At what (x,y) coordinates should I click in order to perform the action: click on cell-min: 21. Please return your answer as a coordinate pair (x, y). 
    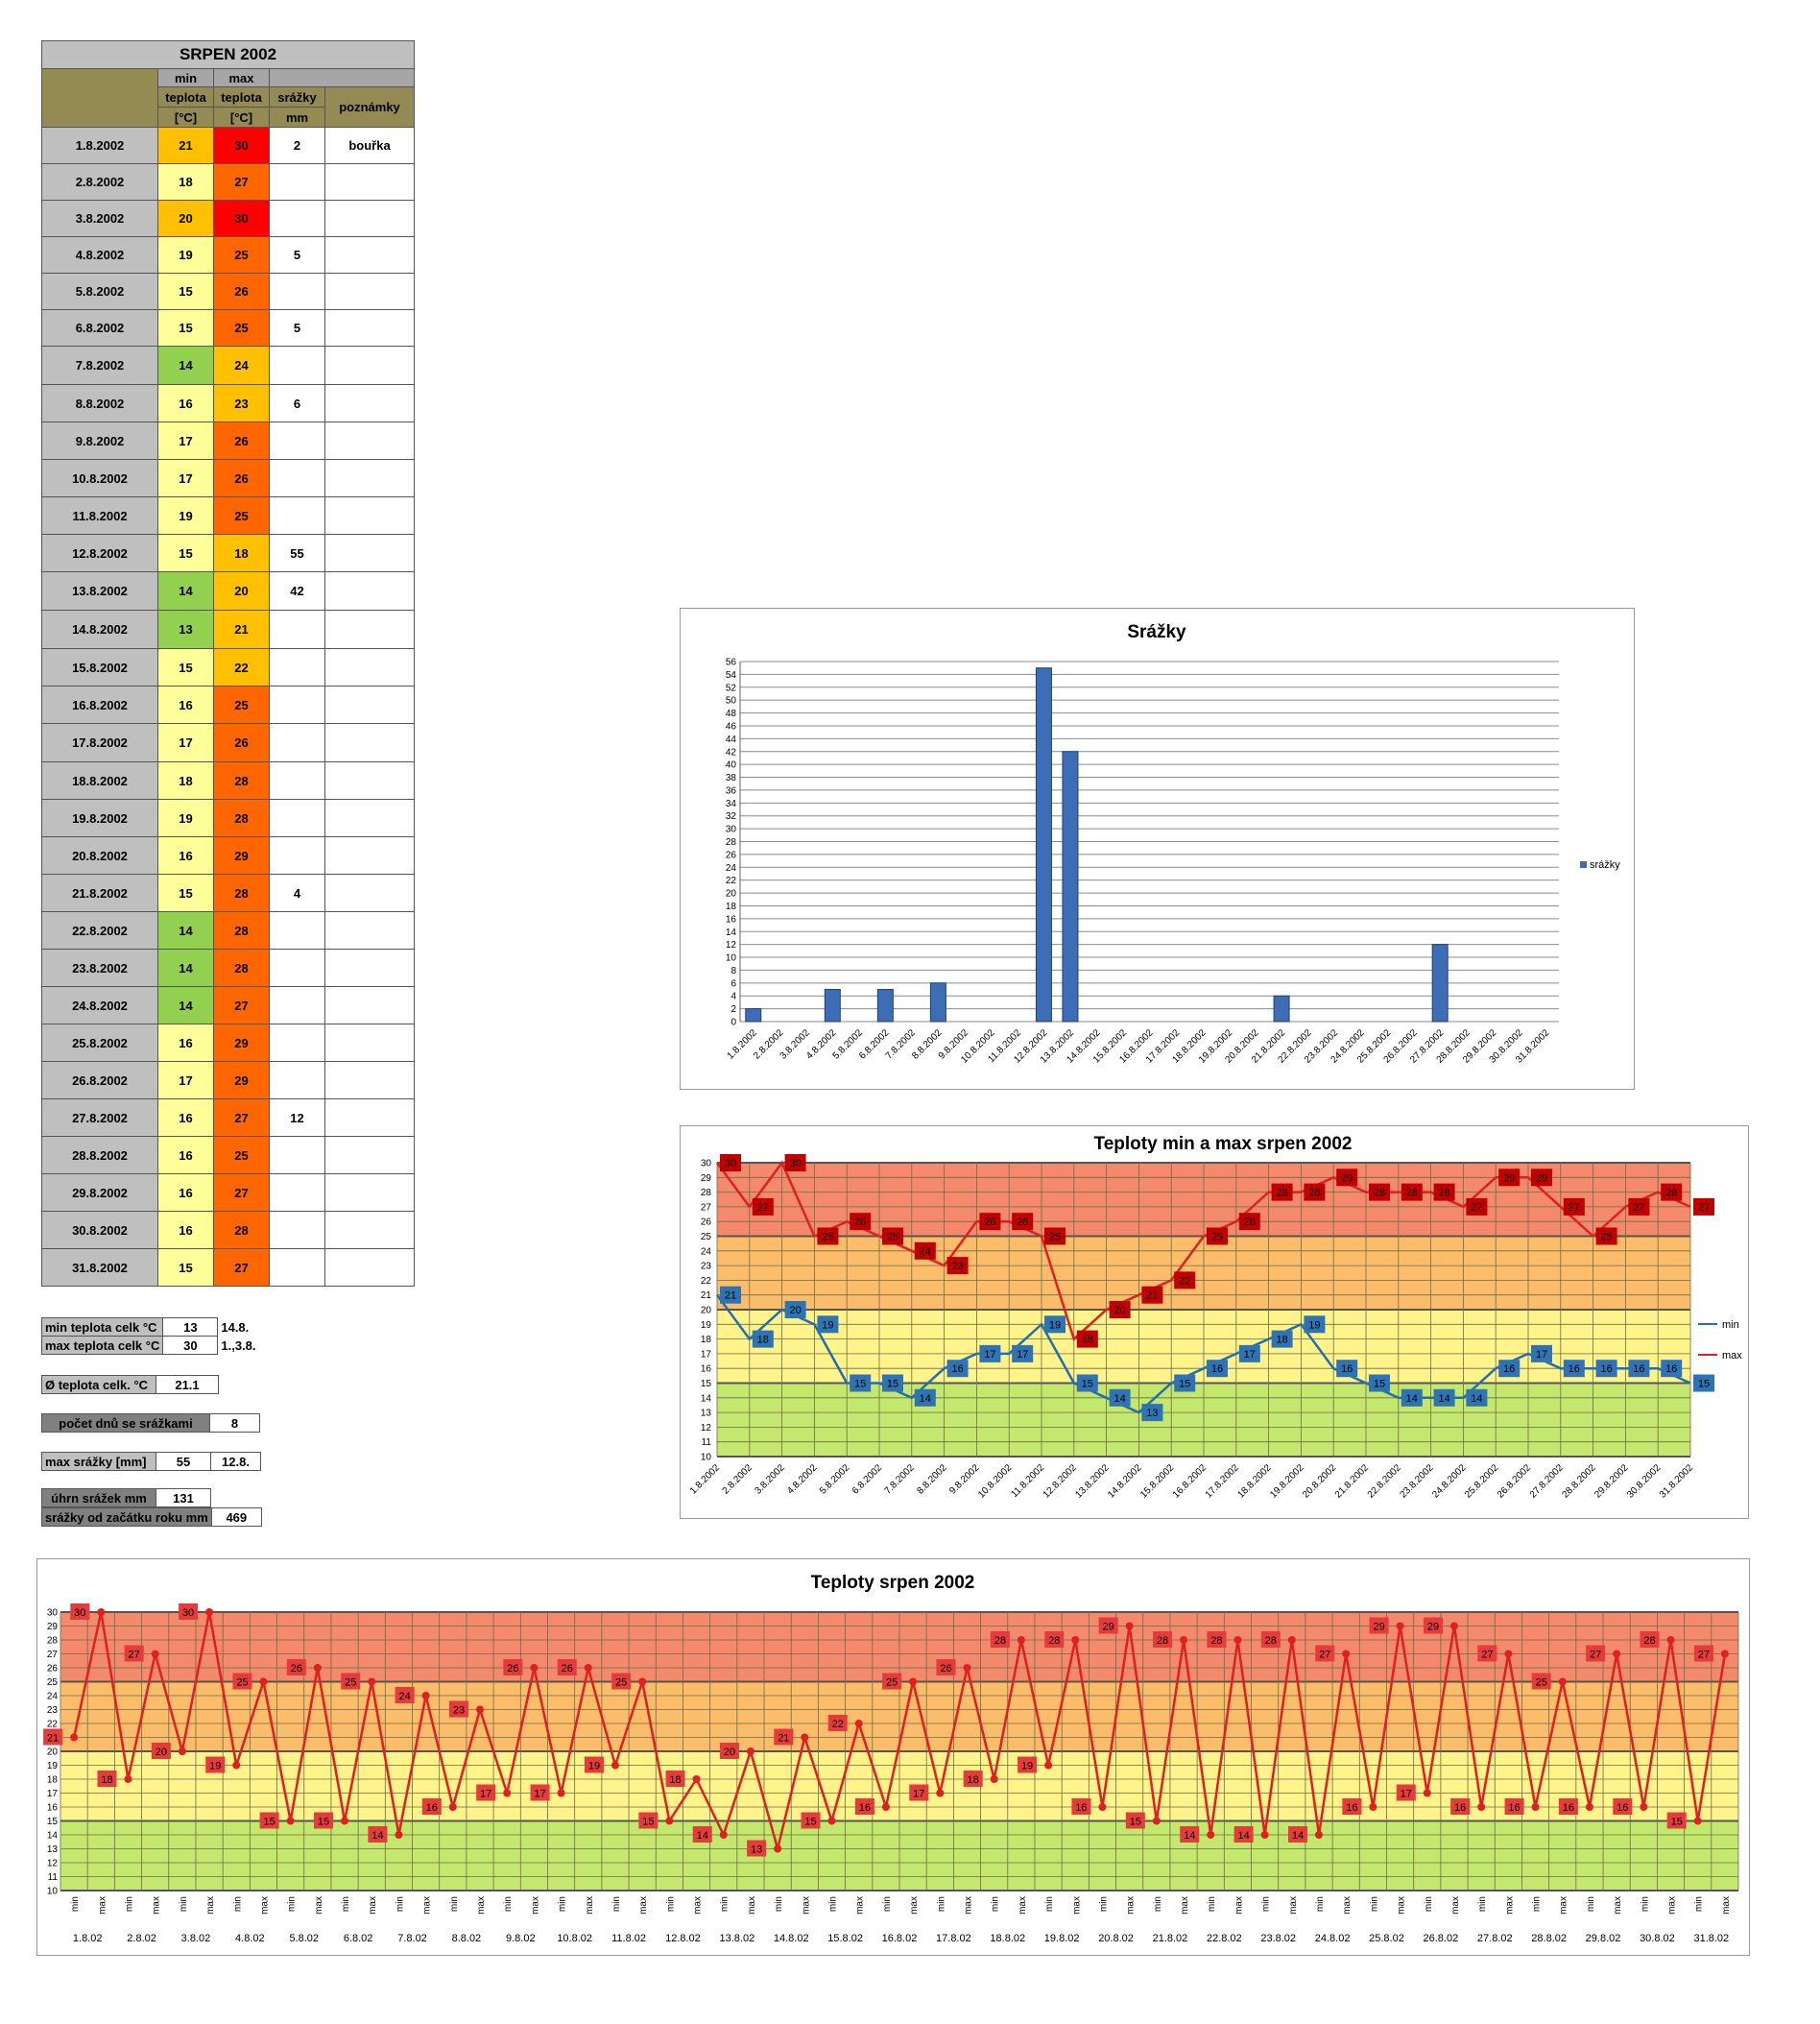
    Looking at the image, I should click on (186, 146).